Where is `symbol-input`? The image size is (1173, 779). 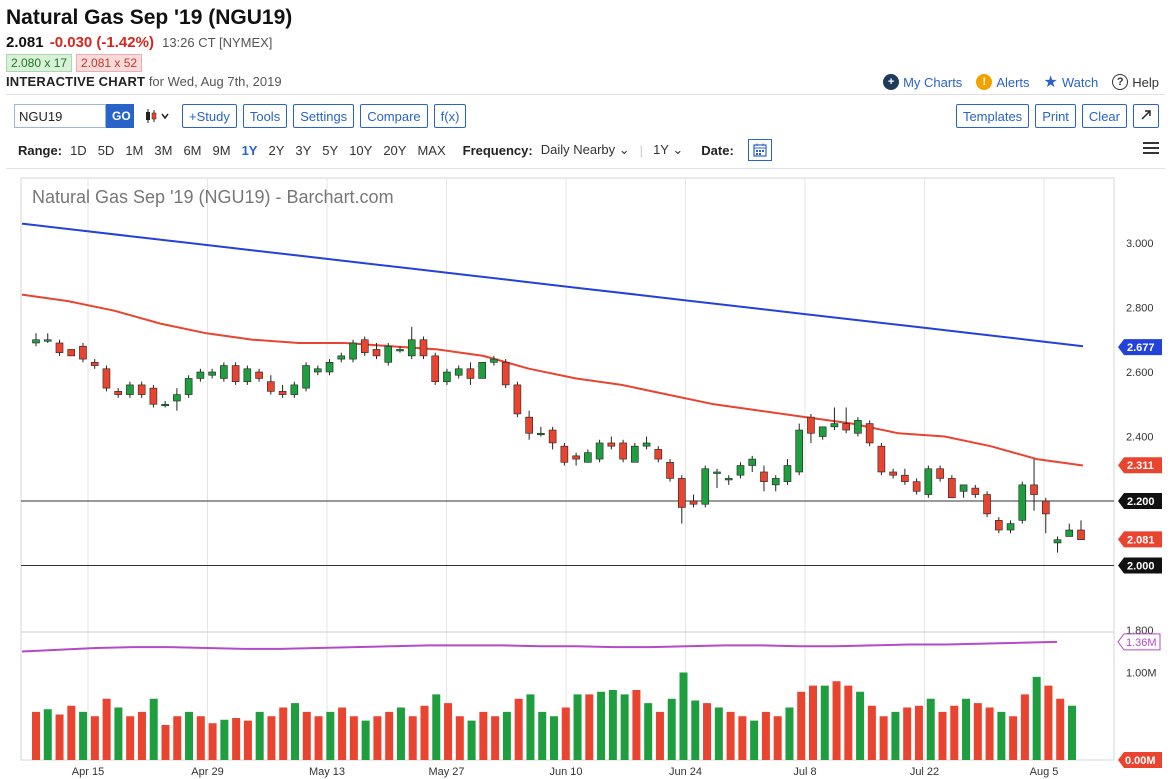
symbol-input is located at coordinates (60, 116).